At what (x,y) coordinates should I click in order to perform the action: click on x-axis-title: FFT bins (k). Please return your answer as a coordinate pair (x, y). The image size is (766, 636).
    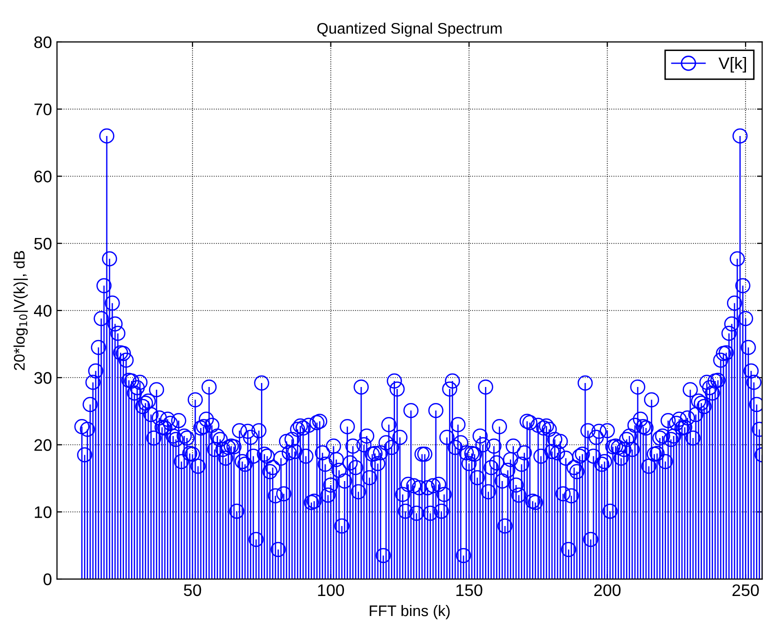
    Looking at the image, I should click on (410, 612).